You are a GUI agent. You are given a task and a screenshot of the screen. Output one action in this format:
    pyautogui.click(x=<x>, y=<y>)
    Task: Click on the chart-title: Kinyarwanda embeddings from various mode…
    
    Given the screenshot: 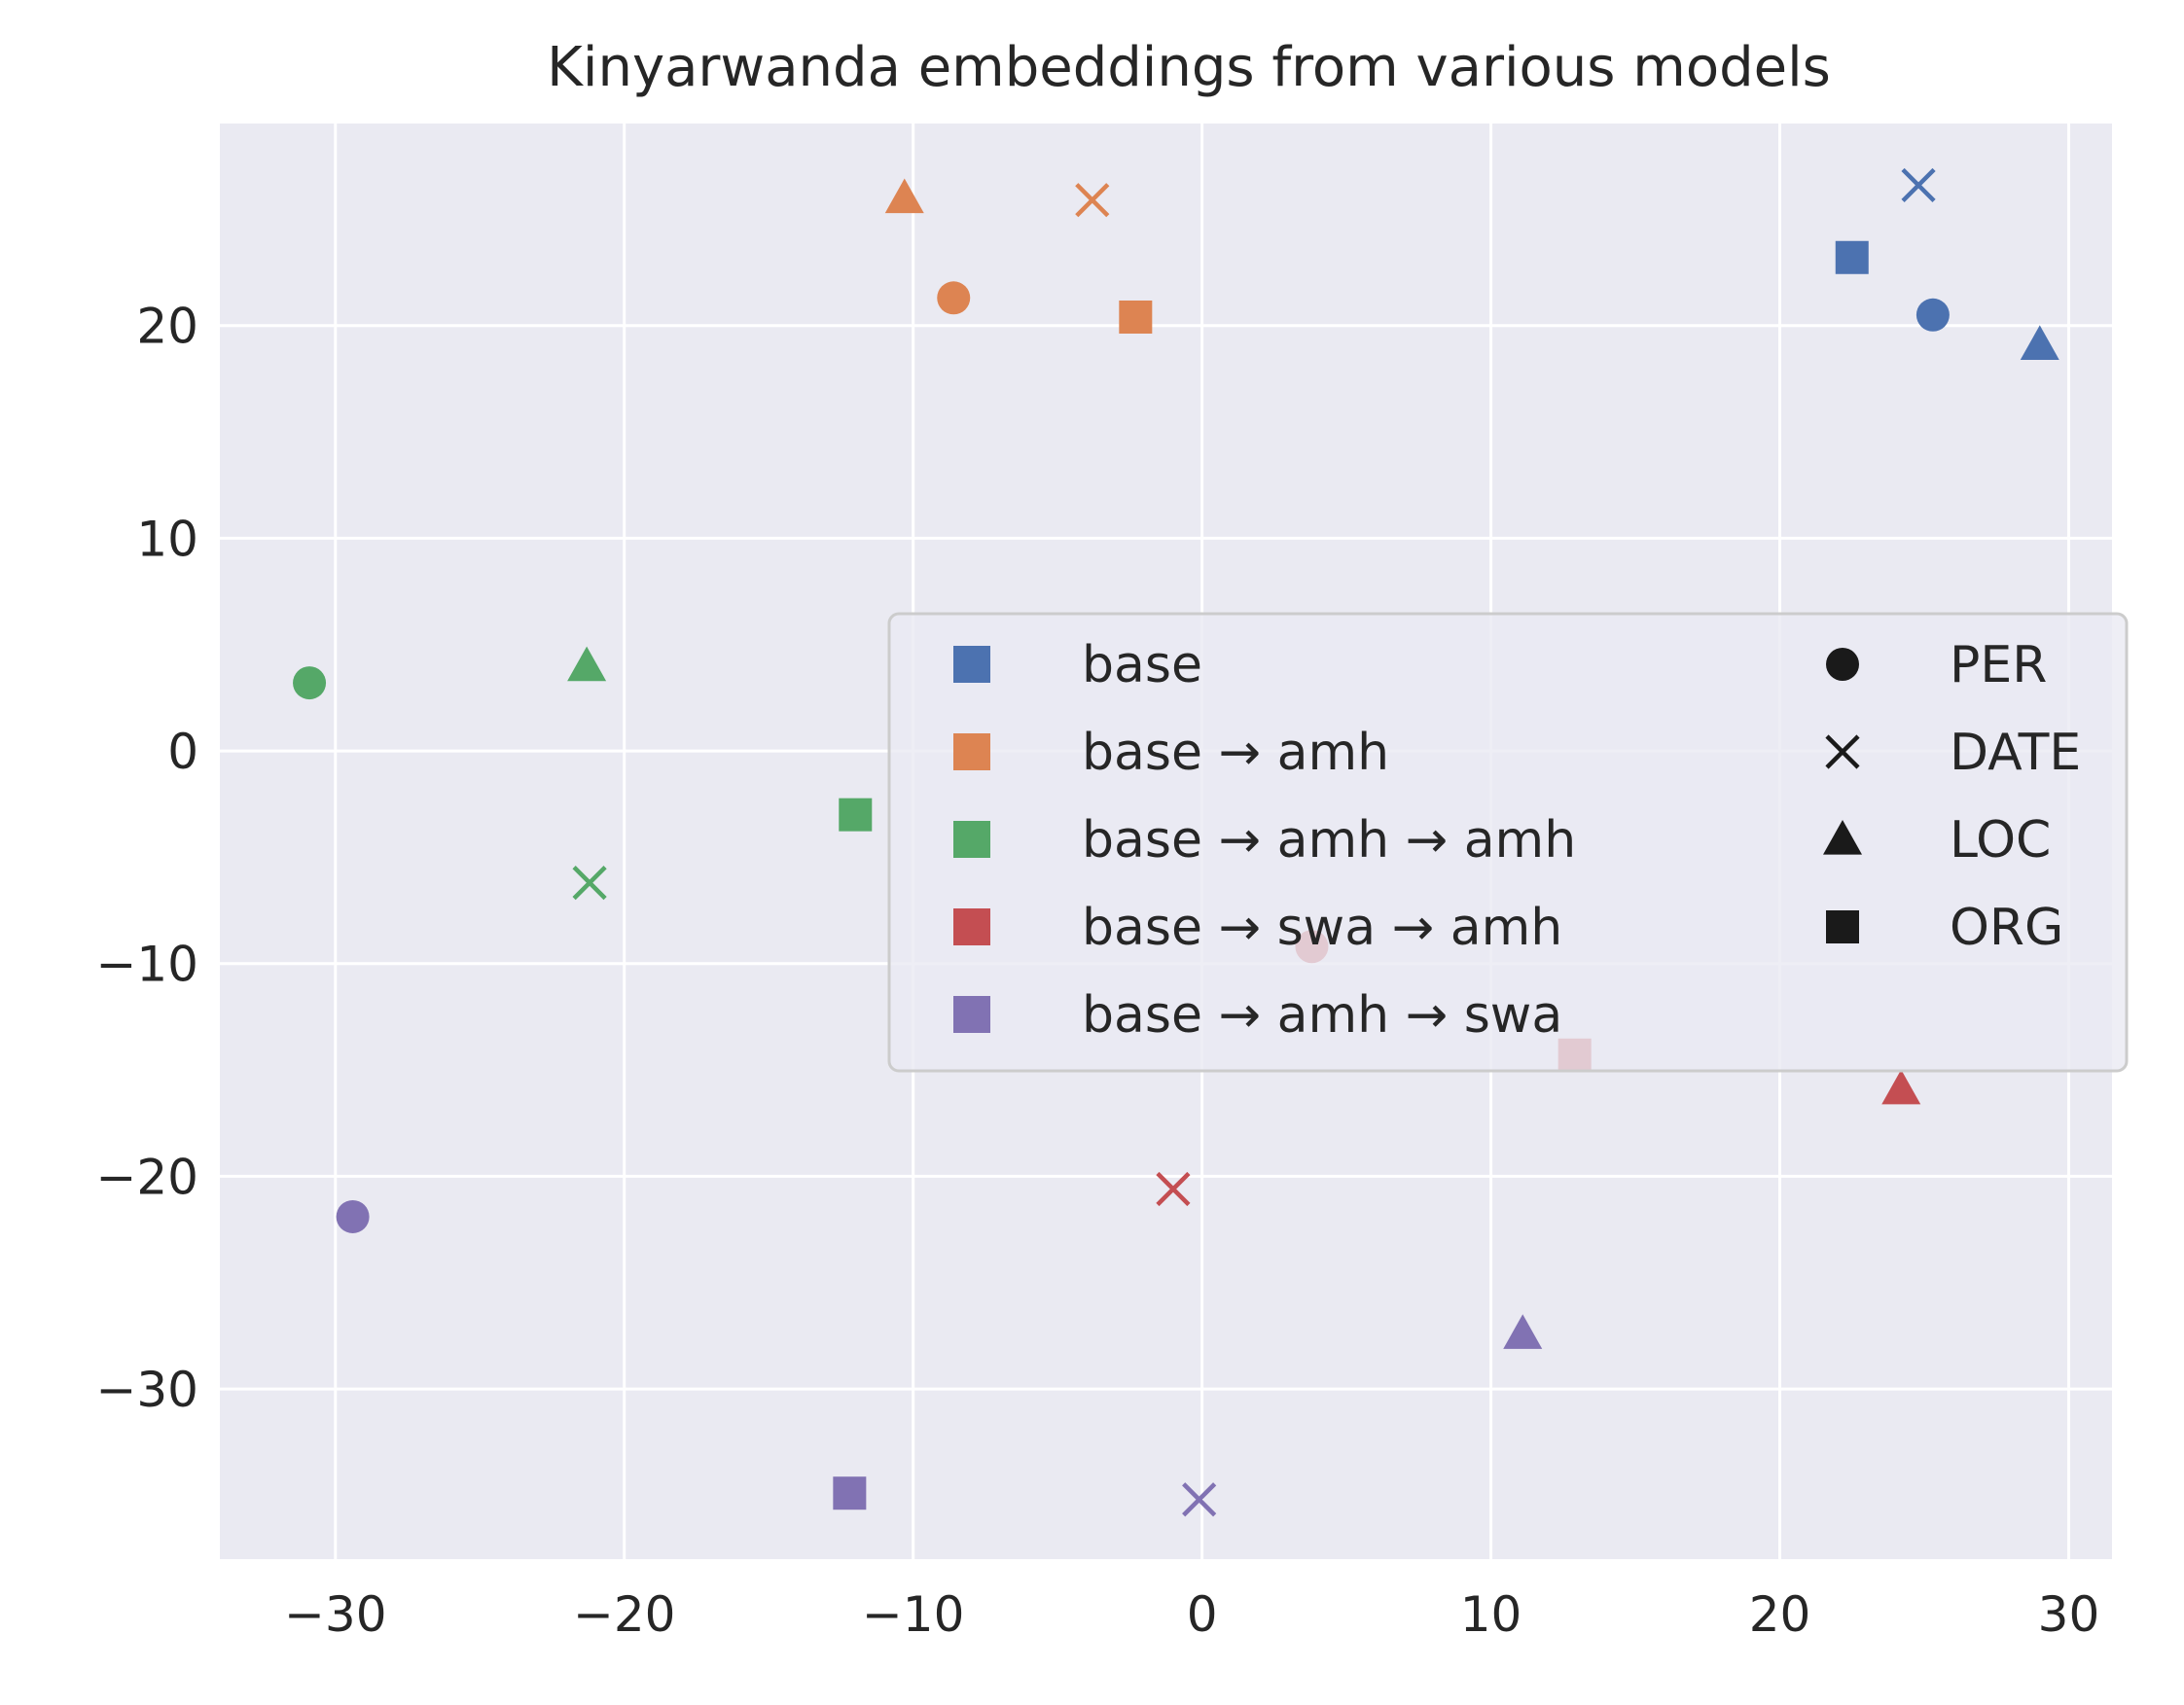 What is the action you would take?
    pyautogui.click(x=1189, y=67)
    